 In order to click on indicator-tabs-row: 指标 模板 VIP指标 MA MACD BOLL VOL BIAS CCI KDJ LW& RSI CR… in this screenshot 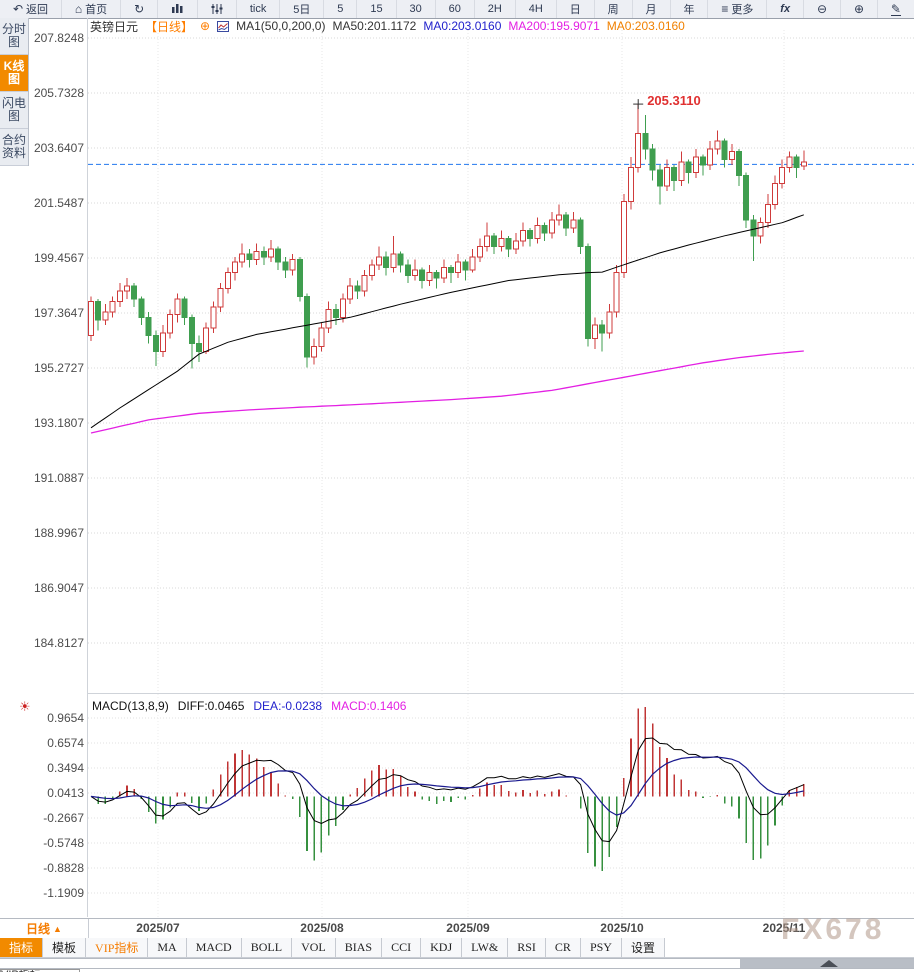, I will do `click(457, 948)`.